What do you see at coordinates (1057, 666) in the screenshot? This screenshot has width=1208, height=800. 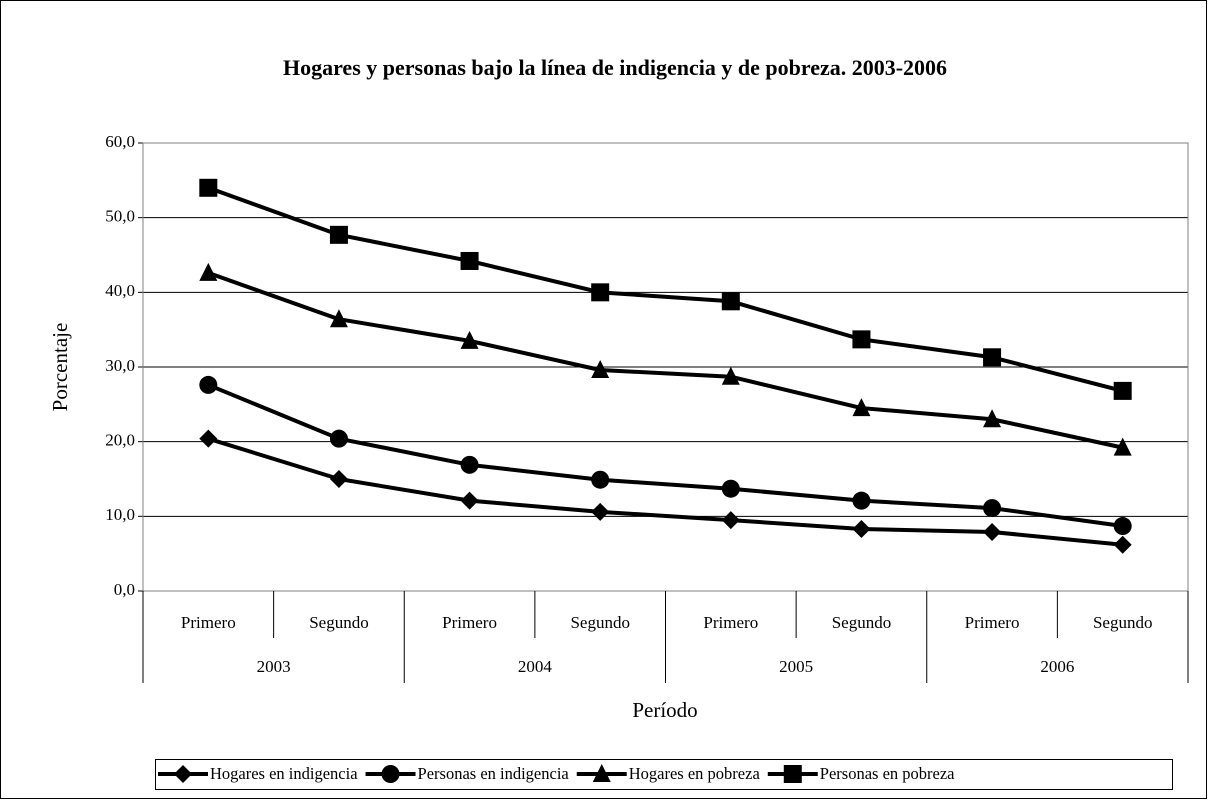 I see `x-group-label: 2006` at bounding box center [1057, 666].